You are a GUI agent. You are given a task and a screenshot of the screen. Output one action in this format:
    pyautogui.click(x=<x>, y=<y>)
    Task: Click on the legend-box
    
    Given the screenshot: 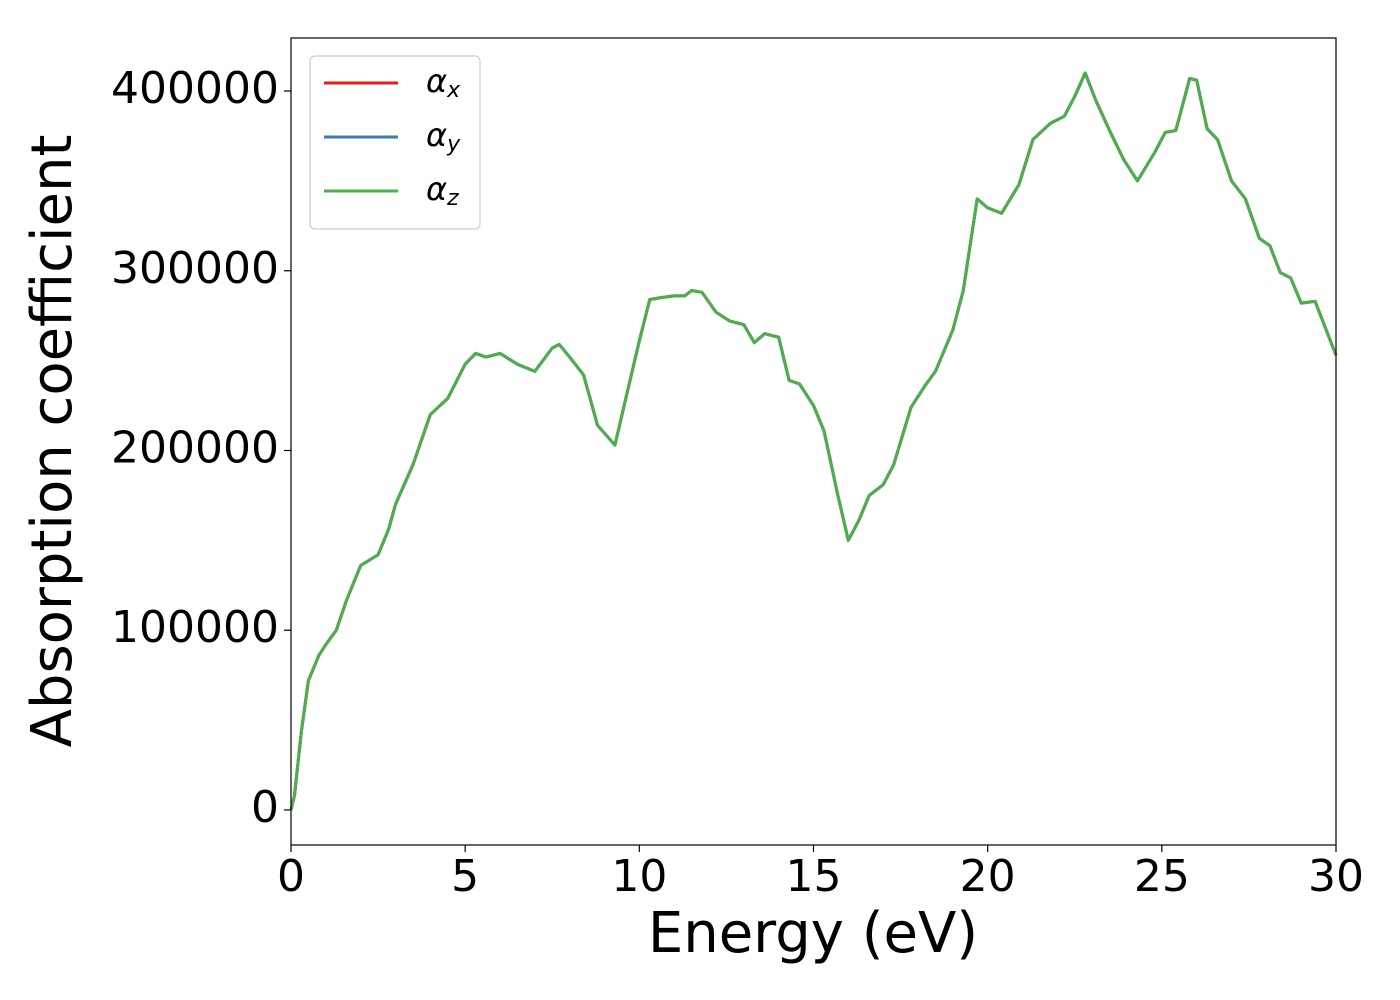 What is the action you would take?
    pyautogui.click(x=395, y=142)
    